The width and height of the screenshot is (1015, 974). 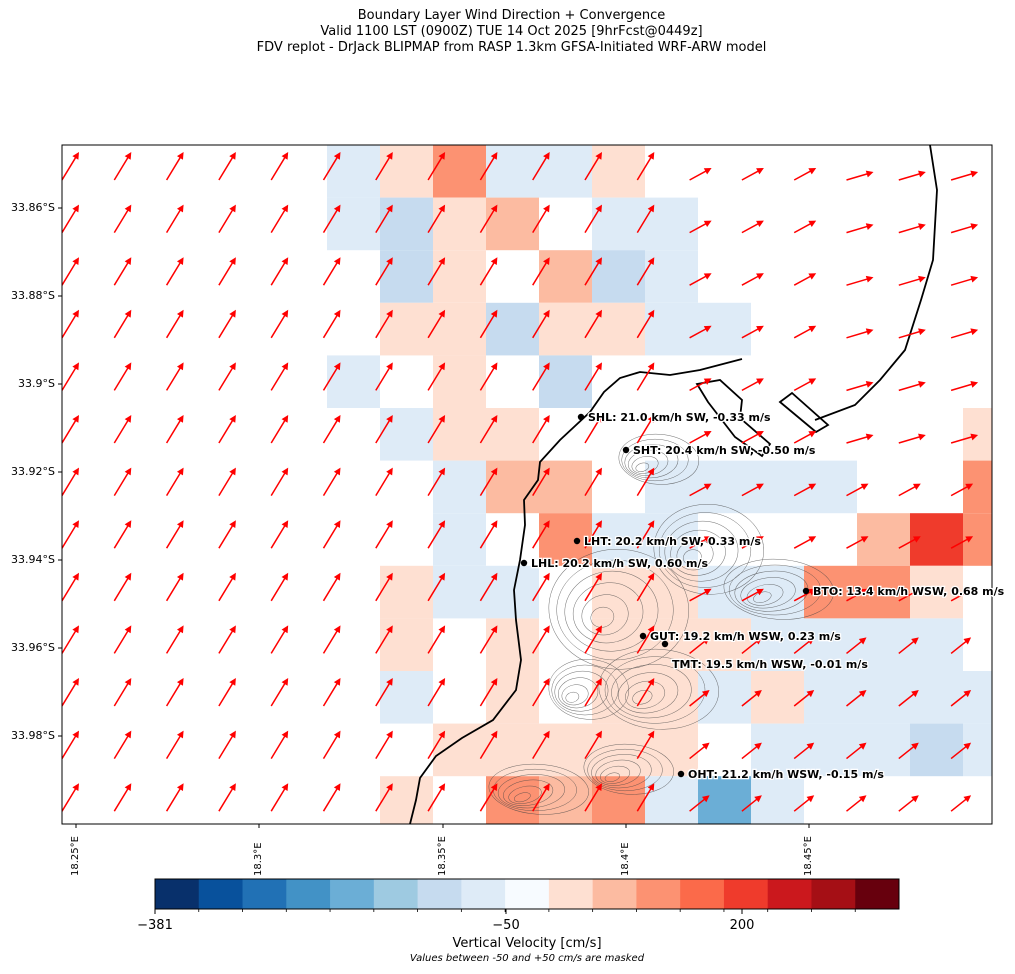 What do you see at coordinates (33, 735) in the screenshot?
I see `lat-label: 33.98°S` at bounding box center [33, 735].